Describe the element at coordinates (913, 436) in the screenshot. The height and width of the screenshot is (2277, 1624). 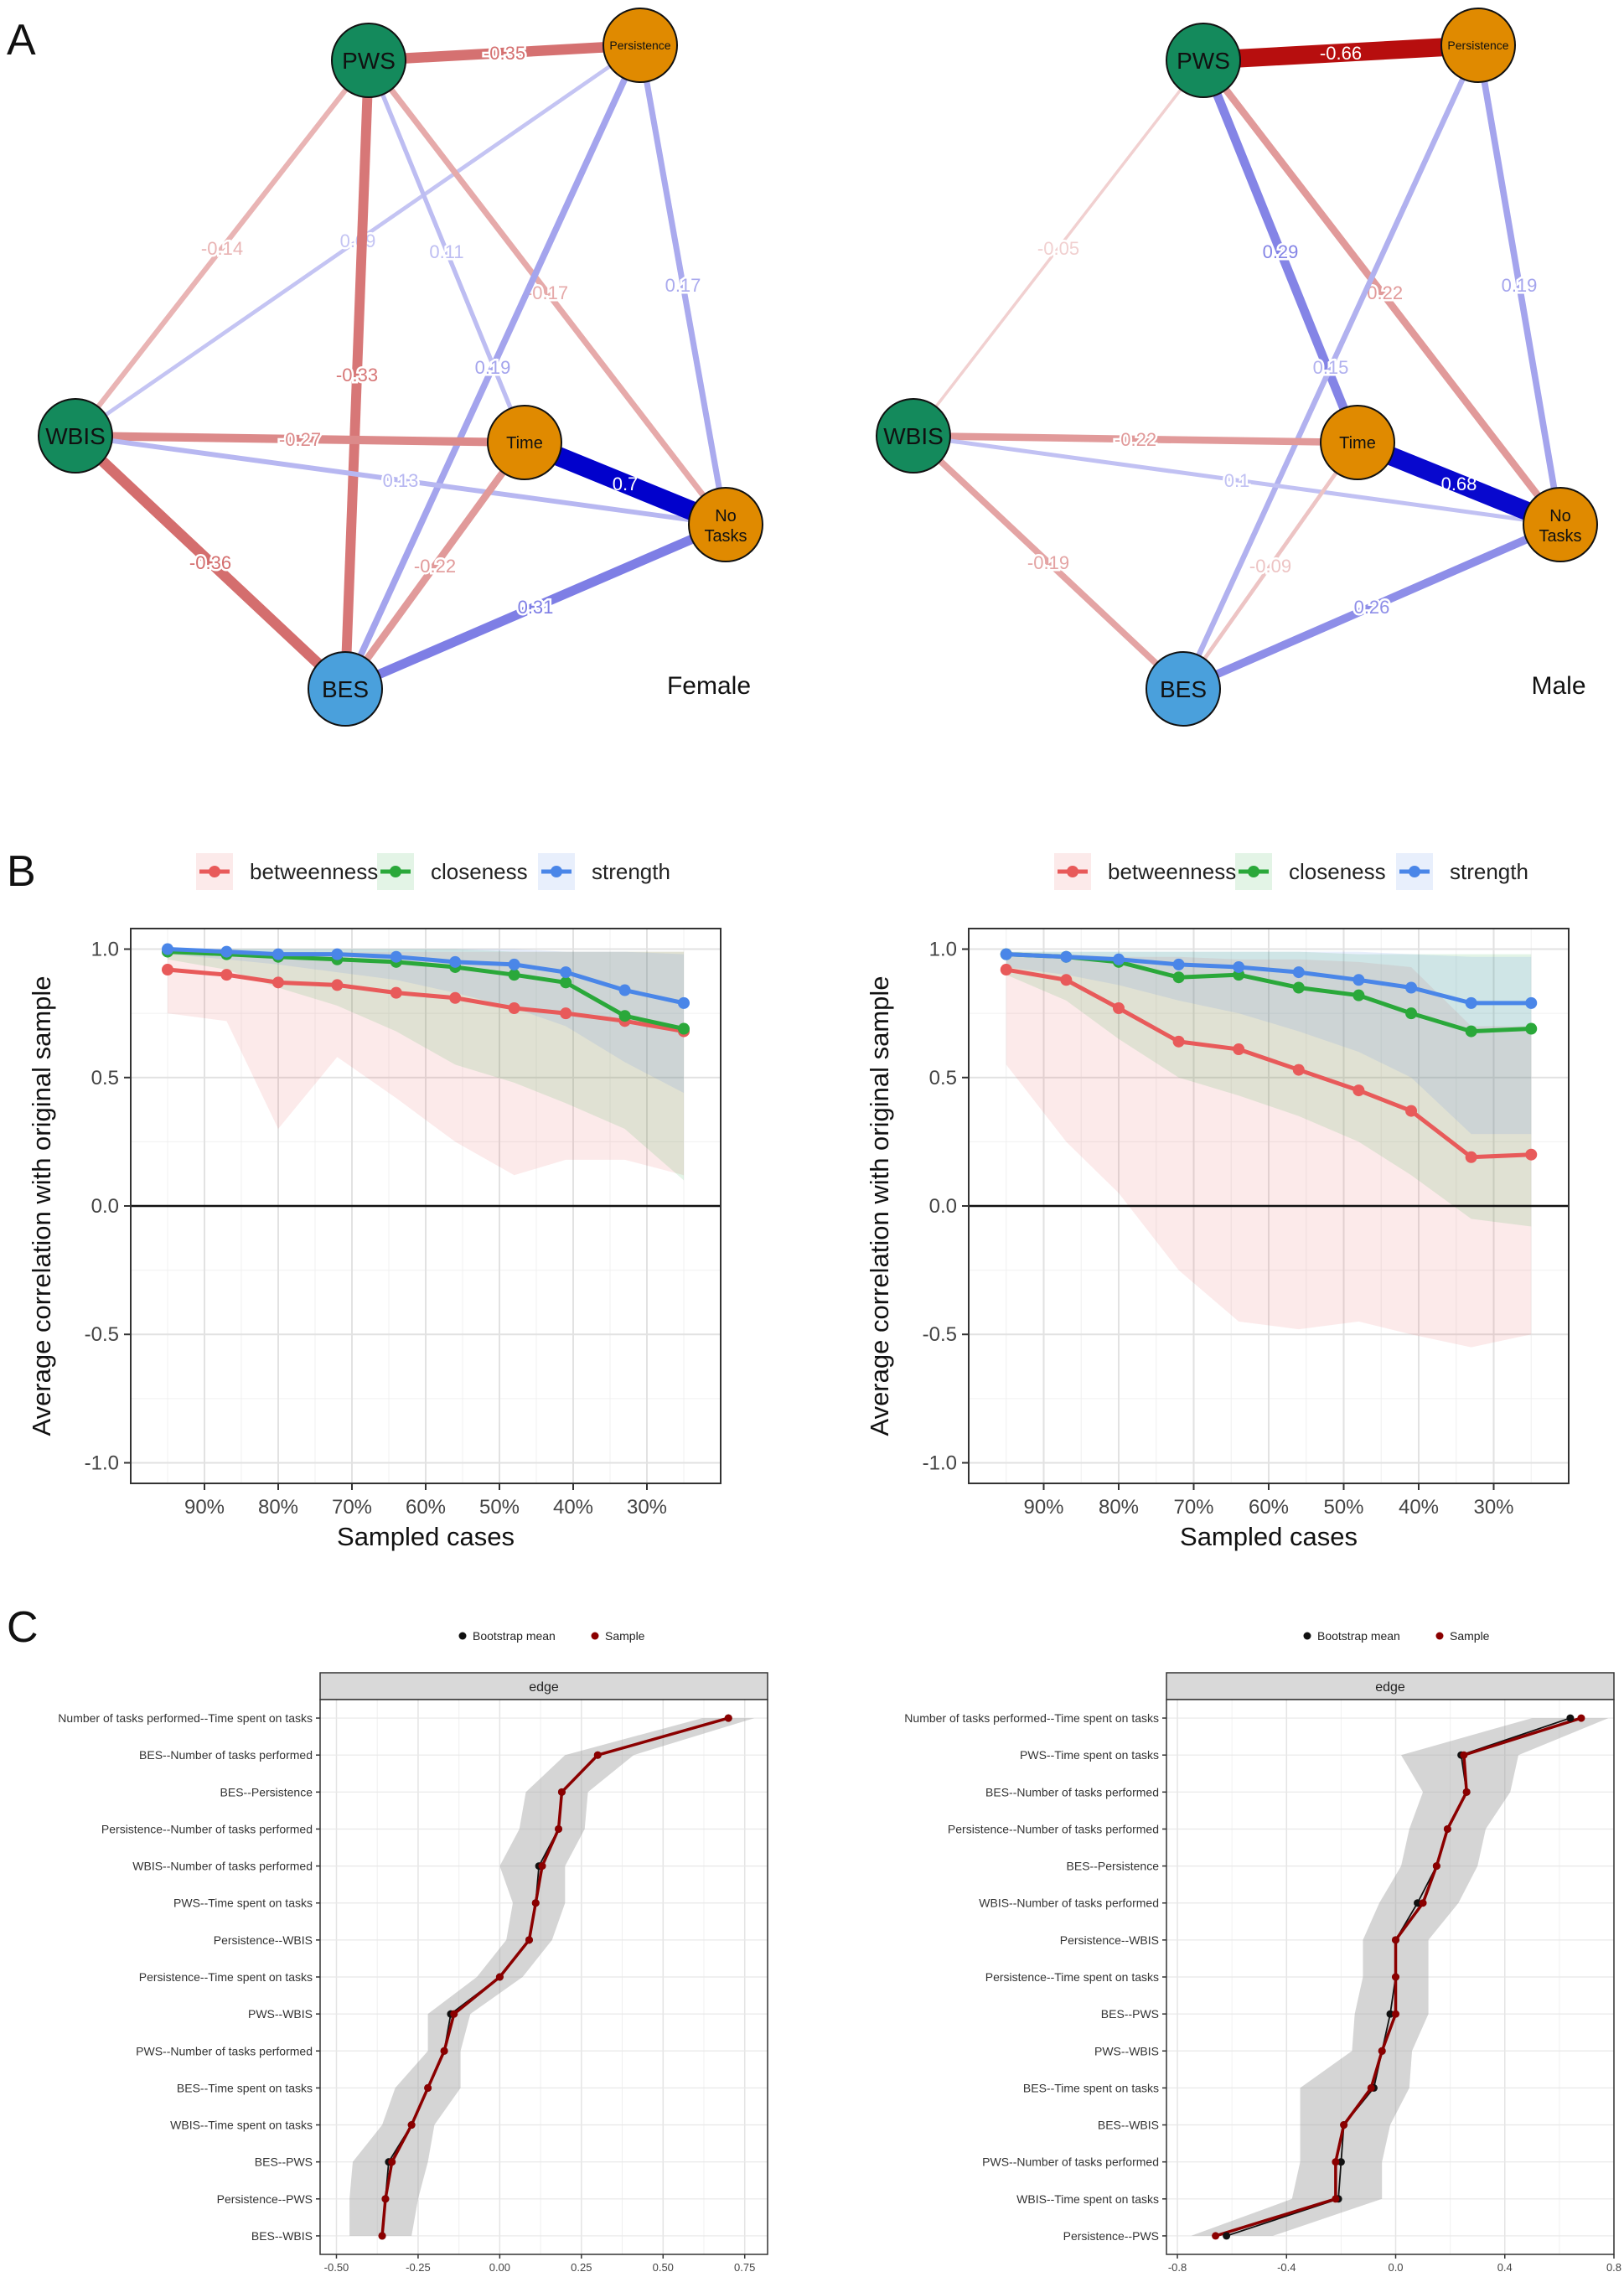
I see `node-label: WBIS` at that location.